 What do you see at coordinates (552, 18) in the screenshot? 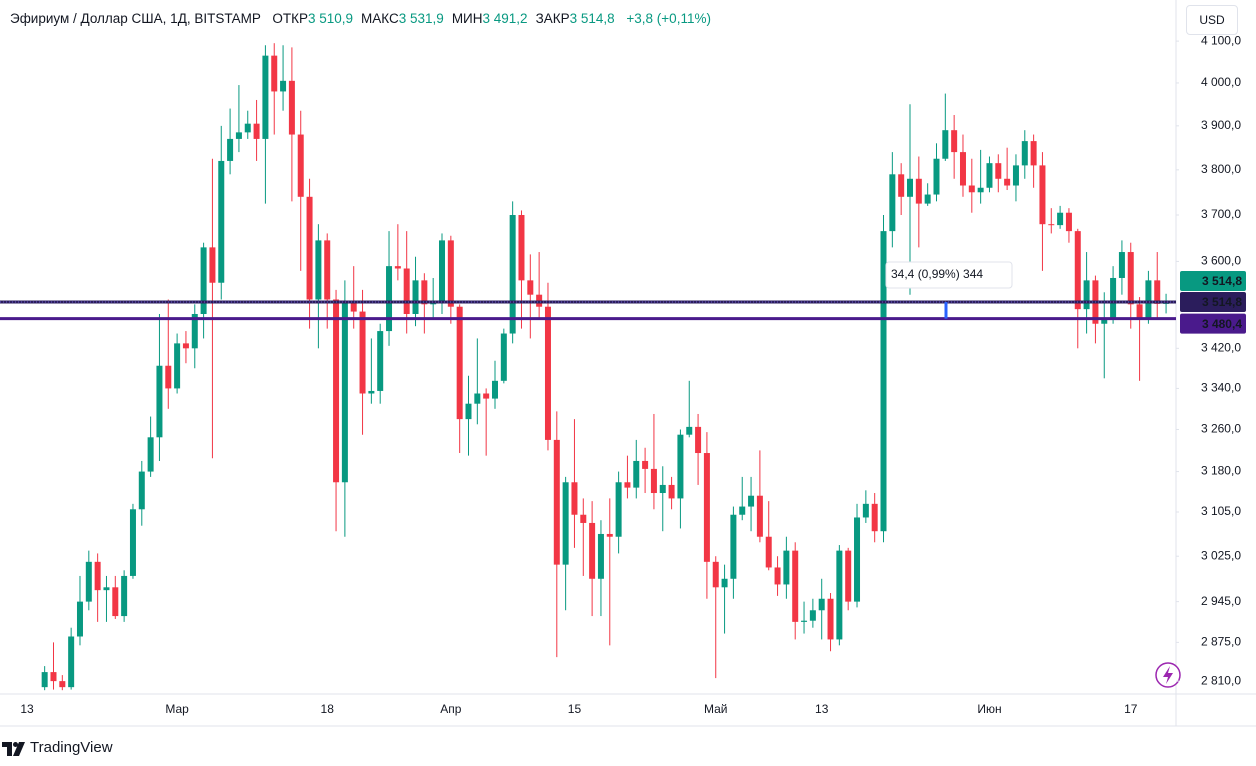
I see `ohlc-label: ЗАКР` at bounding box center [552, 18].